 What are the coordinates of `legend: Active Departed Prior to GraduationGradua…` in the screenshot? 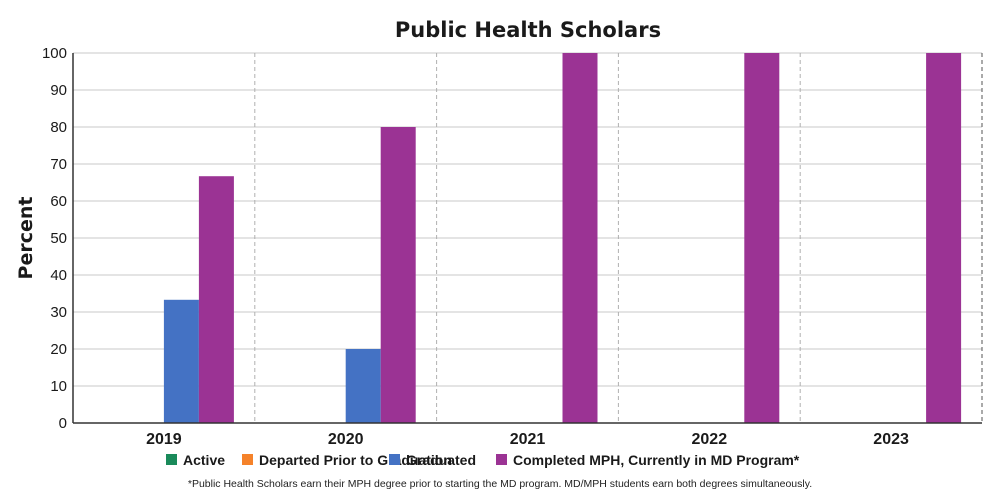 It's located at (483, 460).